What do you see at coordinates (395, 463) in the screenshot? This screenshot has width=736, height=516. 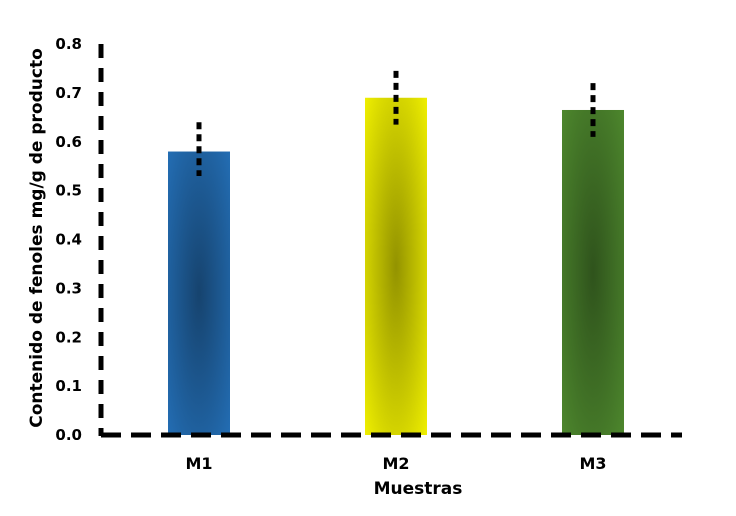 I see `x-tick-label: M2` at bounding box center [395, 463].